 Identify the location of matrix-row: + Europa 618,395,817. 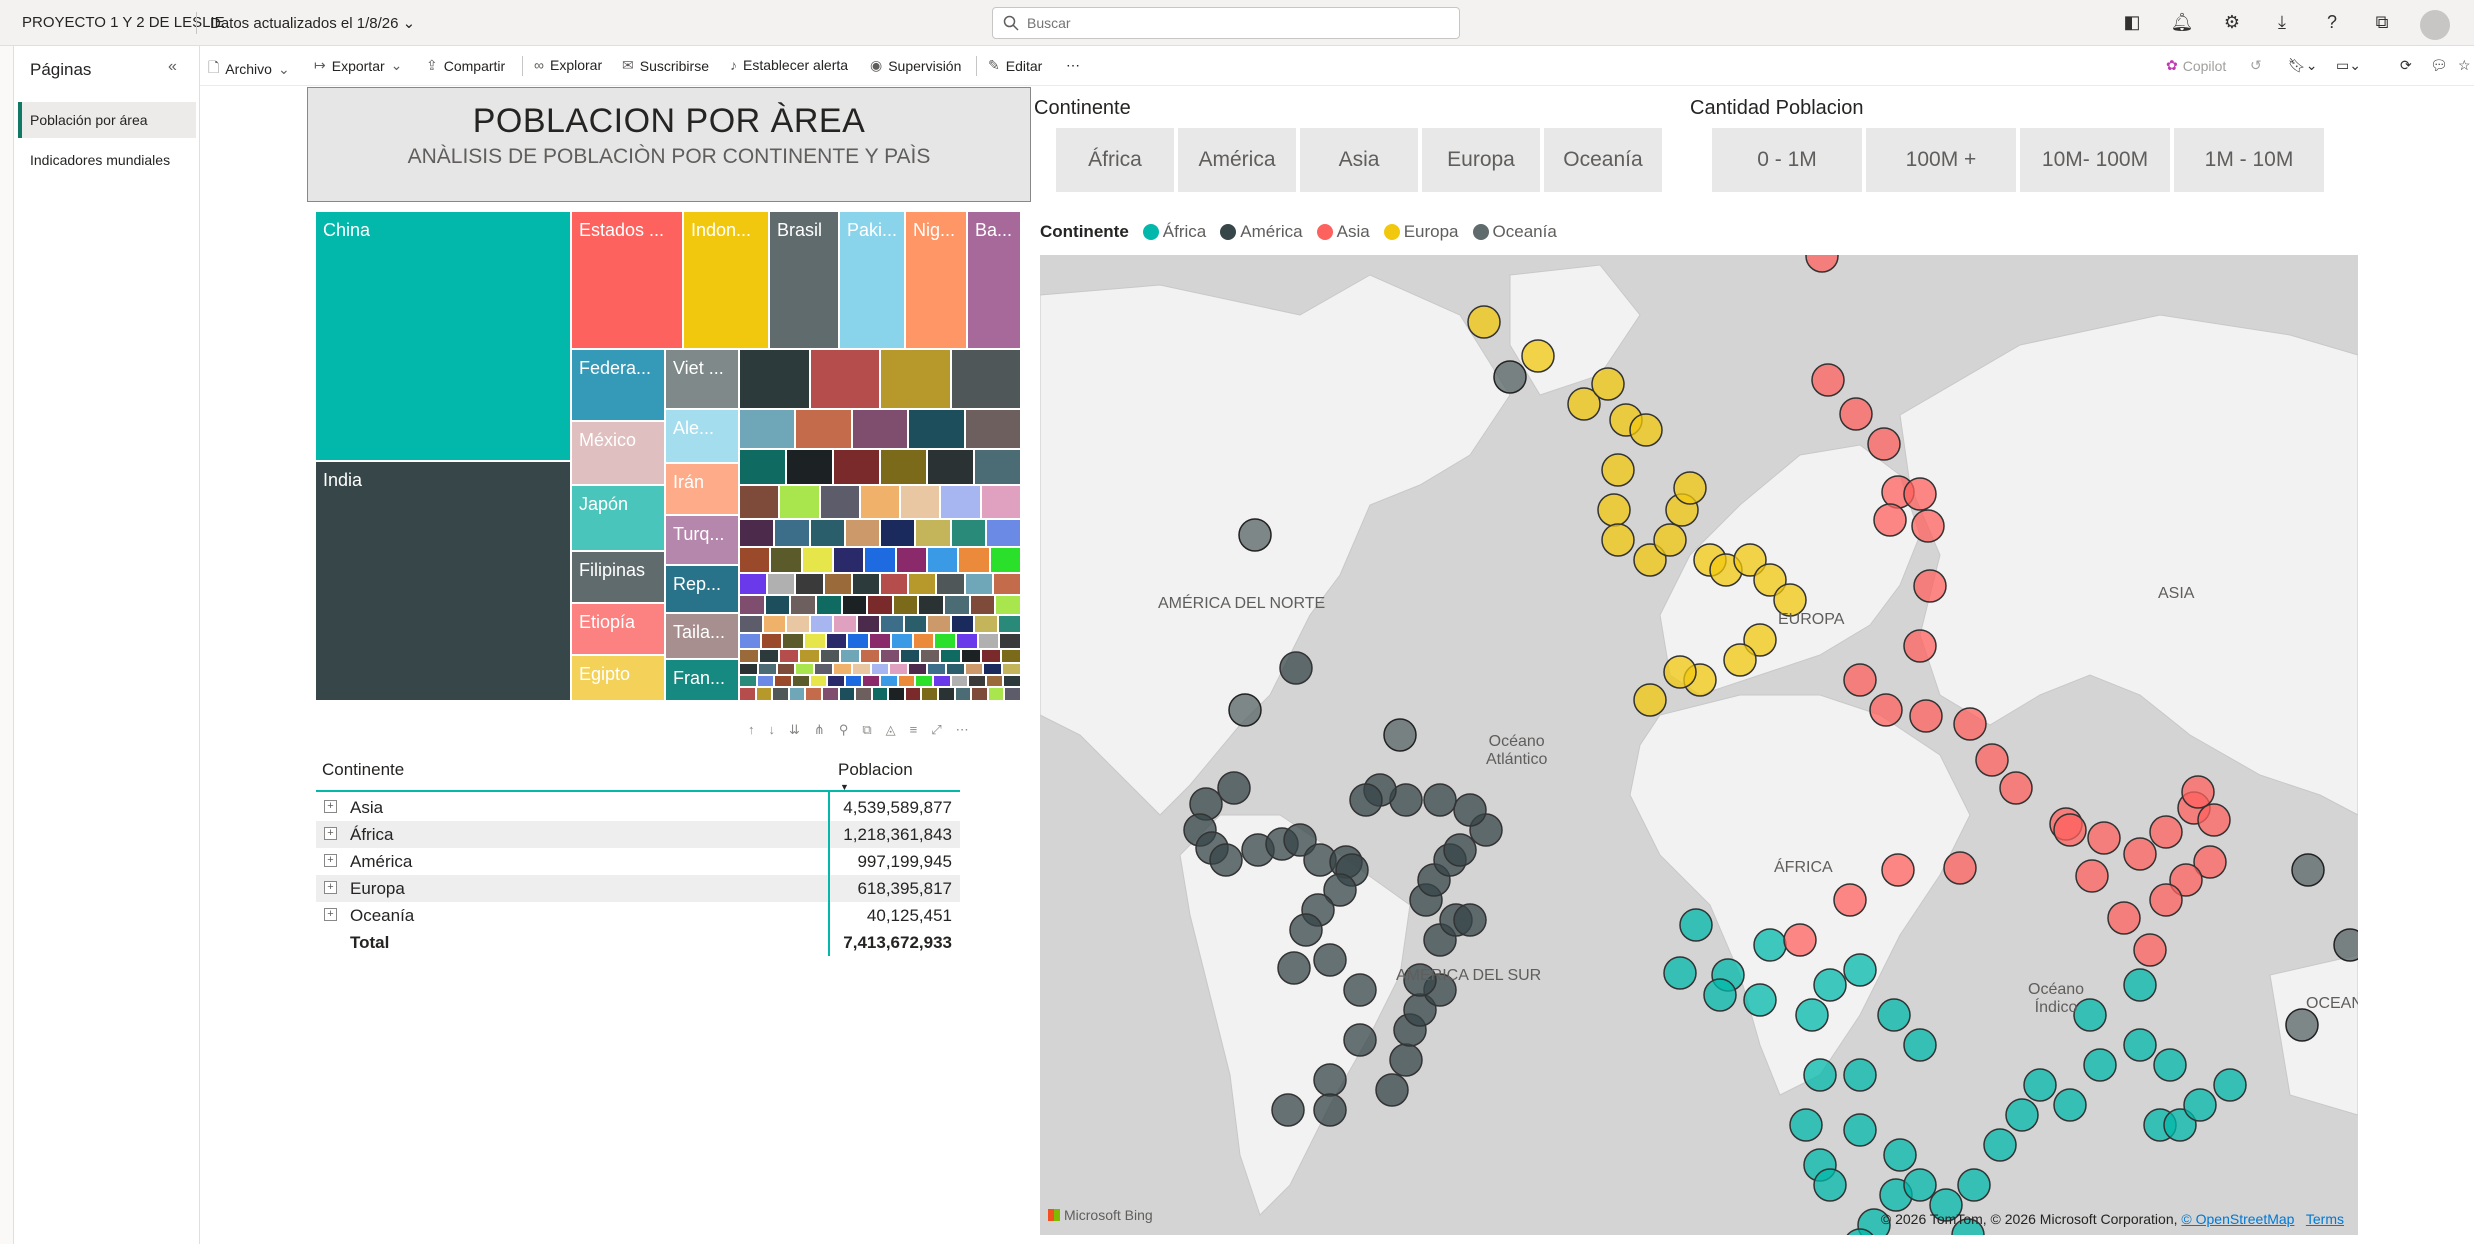
(638, 888).